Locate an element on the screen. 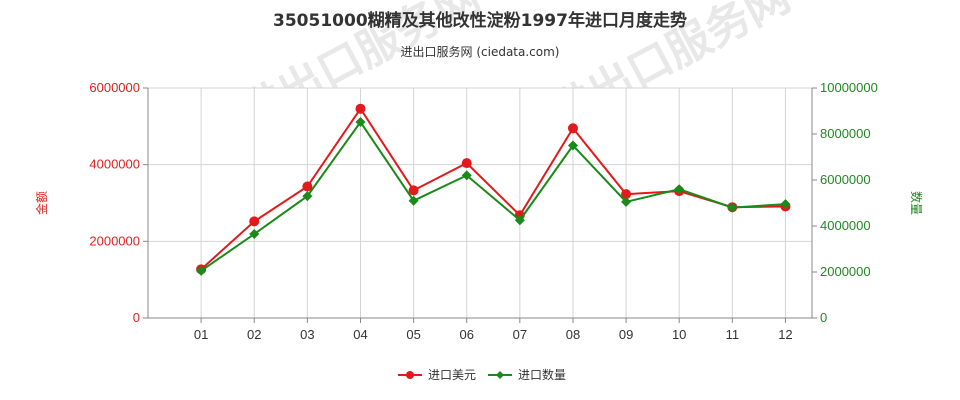 The image size is (960, 400). legend-marker-circle is located at coordinates (410, 375).